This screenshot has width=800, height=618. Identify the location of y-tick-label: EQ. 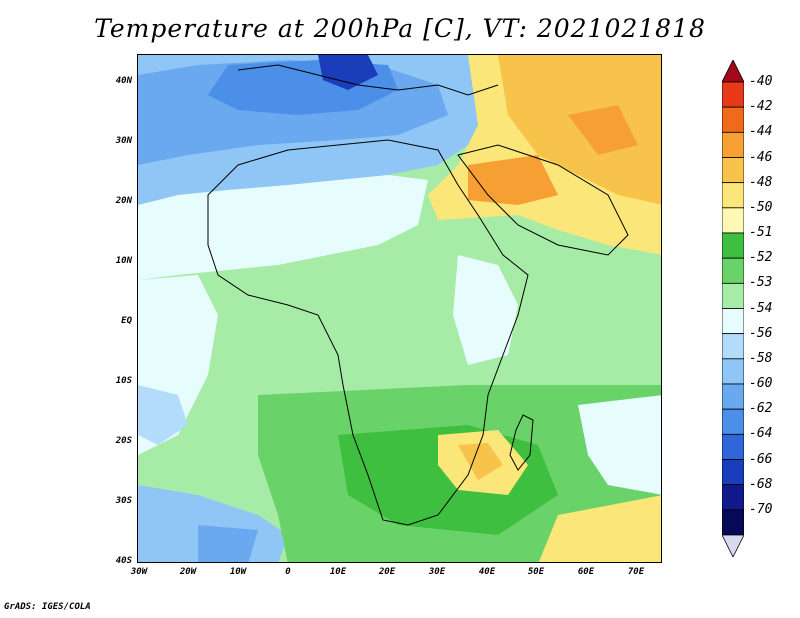
(126, 321).